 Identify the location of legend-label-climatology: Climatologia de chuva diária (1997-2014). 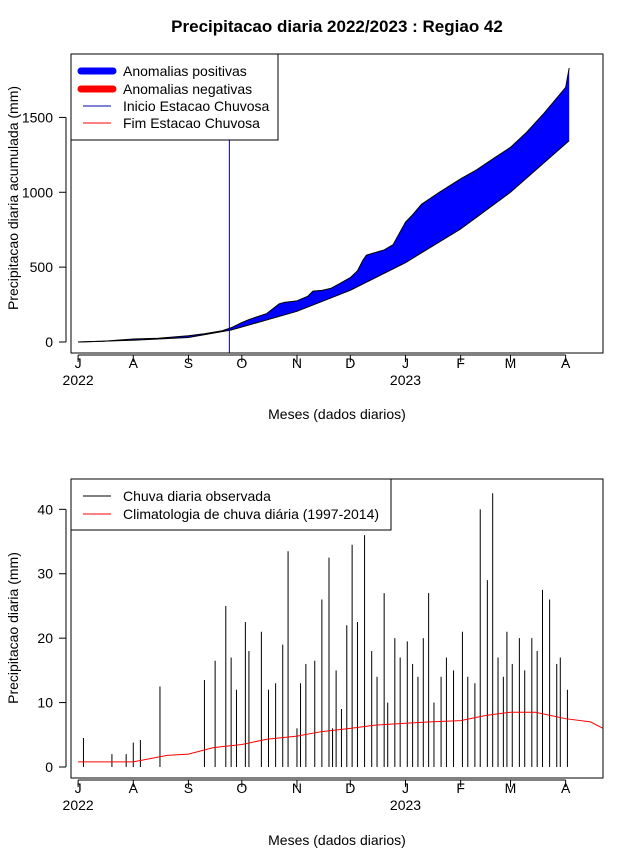
(251, 514).